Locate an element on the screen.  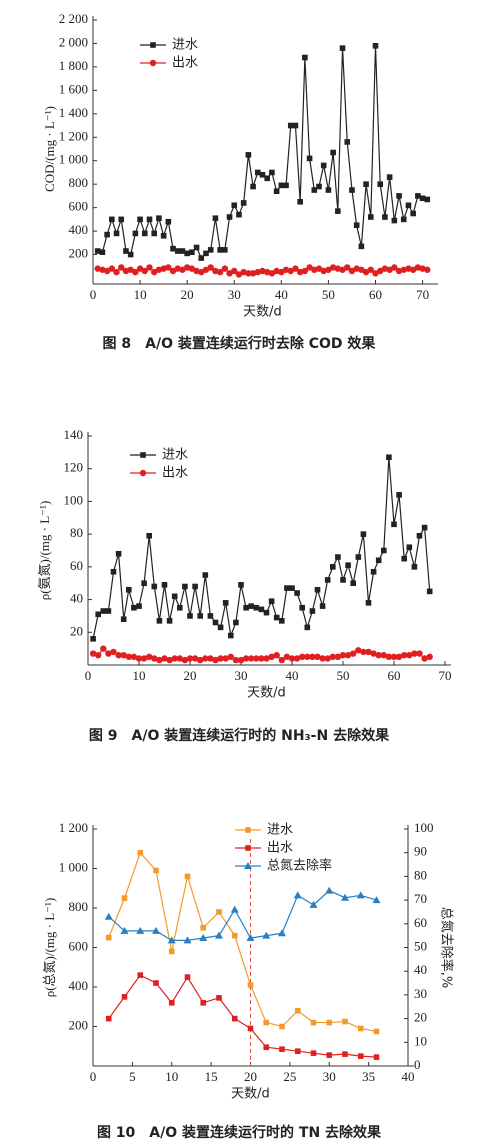
x-tick-label: 5 is located at coordinates (132, 1076).